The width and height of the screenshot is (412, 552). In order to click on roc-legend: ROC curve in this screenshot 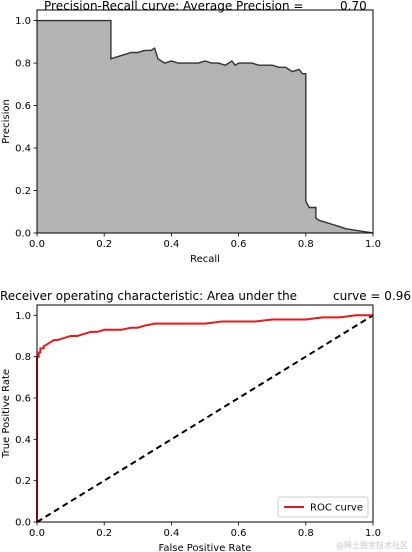, I will do `click(323, 507)`.